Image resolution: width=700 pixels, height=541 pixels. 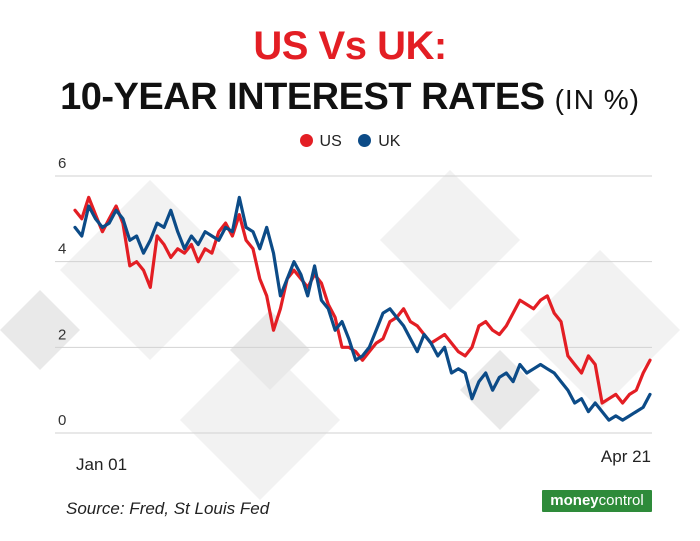 I want to click on chart-unit: (IN %), so click(x=597, y=99).